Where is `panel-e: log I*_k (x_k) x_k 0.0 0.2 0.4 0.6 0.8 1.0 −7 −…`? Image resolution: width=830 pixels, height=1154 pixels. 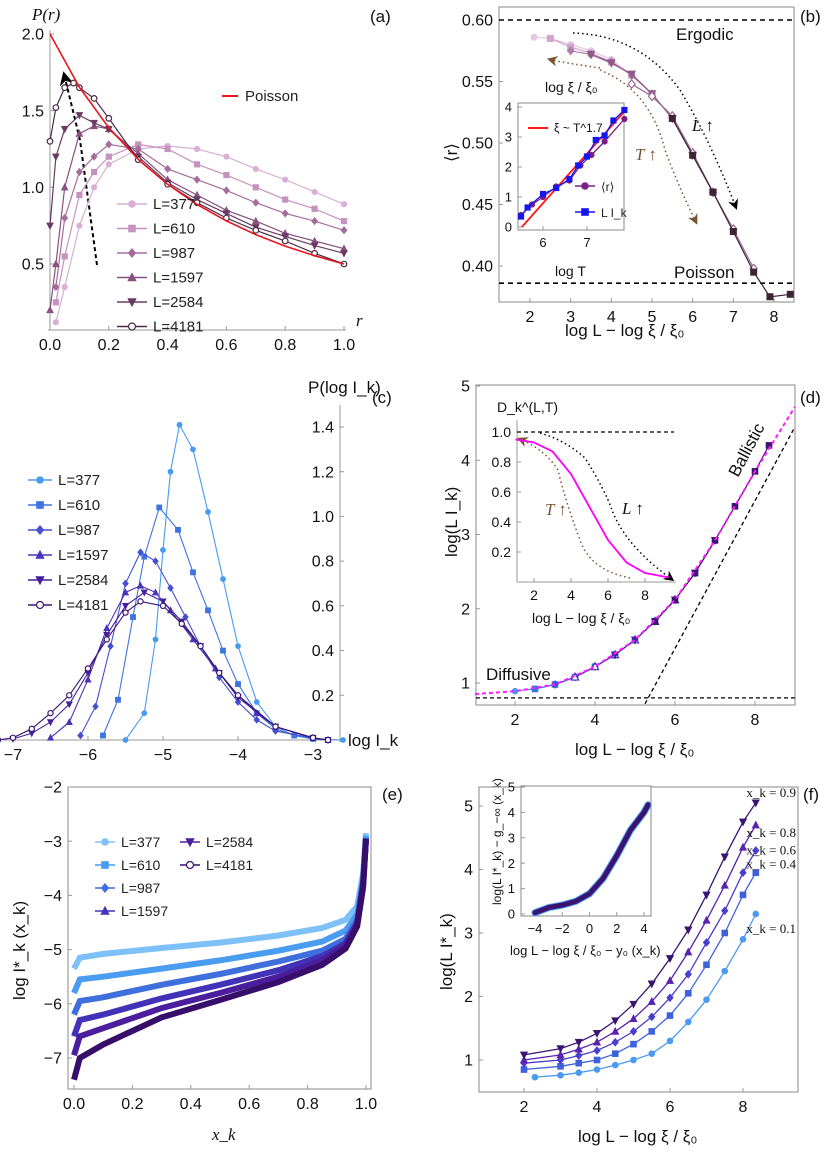
panel-e: log I*_k (x_k) x_k 0.0 0.2 0.4 0.6 0.8 1.0 −7 −… is located at coordinates (193, 962).